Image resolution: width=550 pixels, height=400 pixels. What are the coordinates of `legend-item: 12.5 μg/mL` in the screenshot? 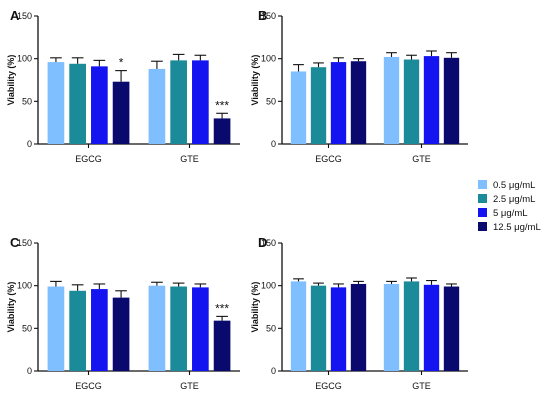 It's located at (509, 227).